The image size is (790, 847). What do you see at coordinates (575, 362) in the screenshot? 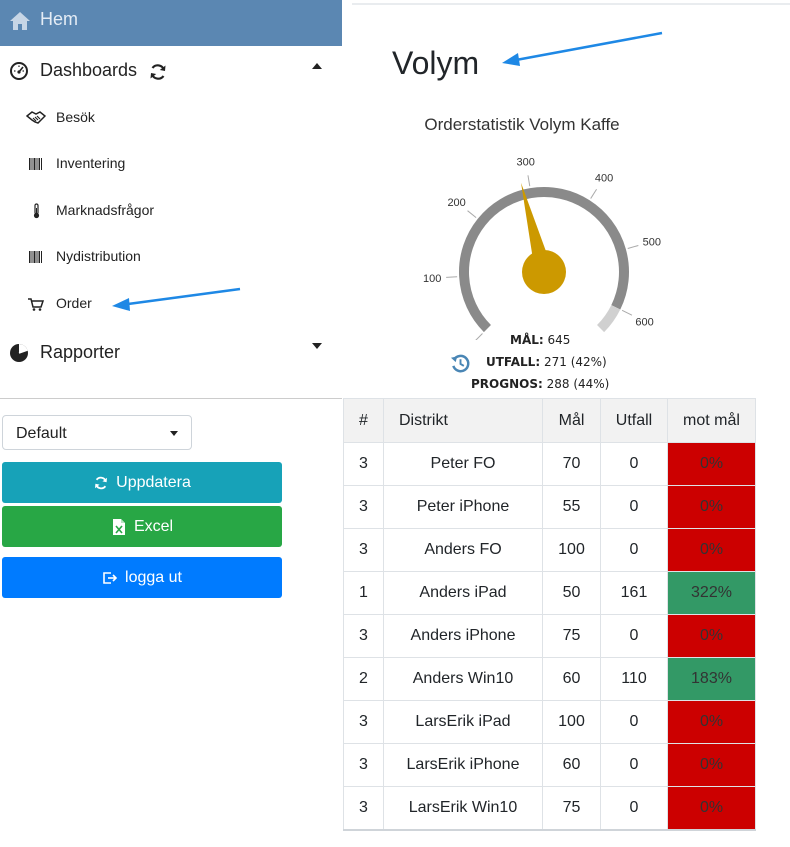
I see `stat-value: 271 (42%)` at bounding box center [575, 362].